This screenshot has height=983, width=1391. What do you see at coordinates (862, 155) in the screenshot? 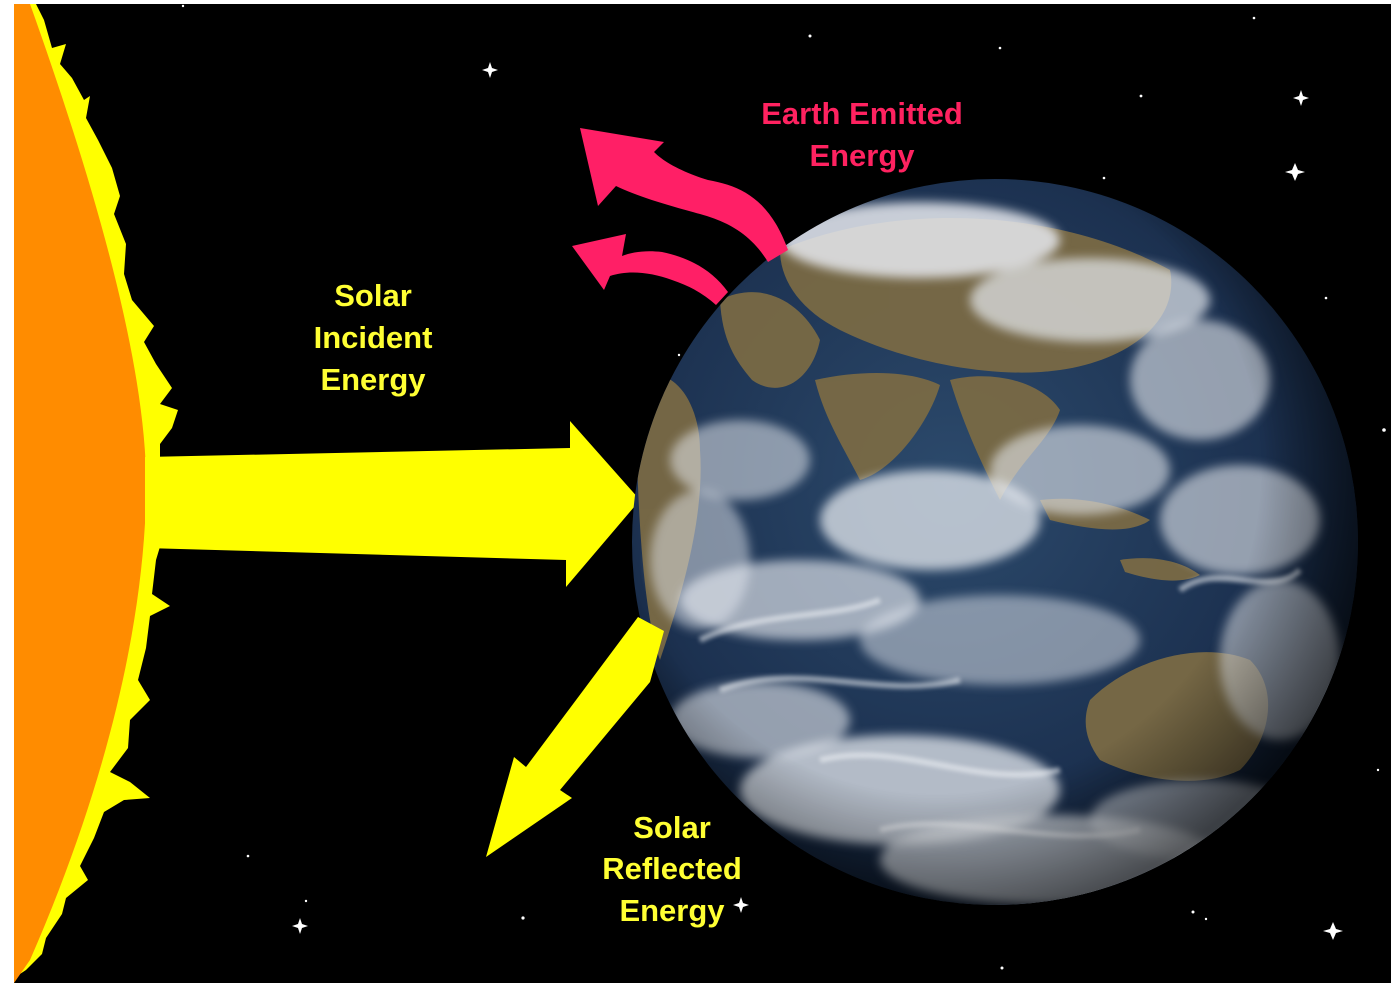
I see `earth-emitted-label-line-2: Energy` at bounding box center [862, 155].